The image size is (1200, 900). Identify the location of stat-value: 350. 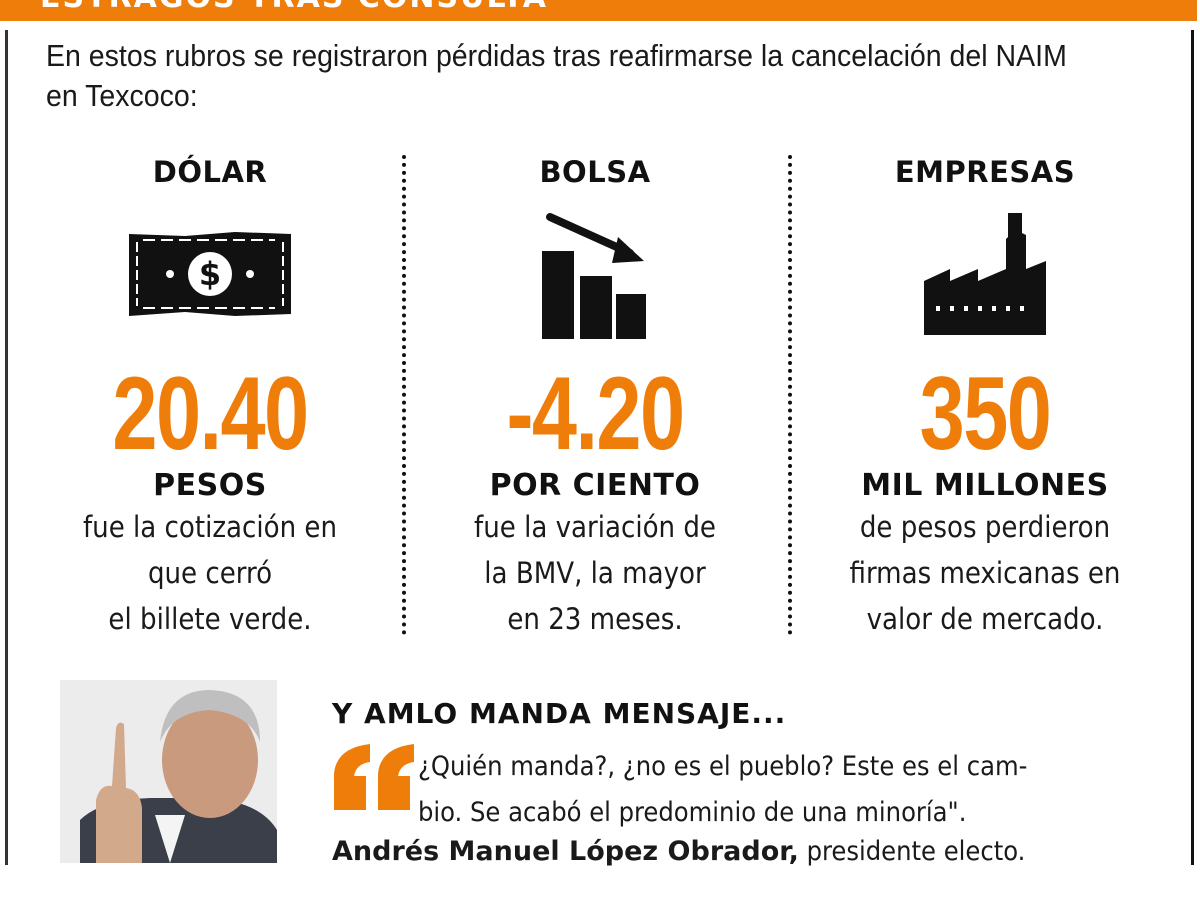
(985, 414).